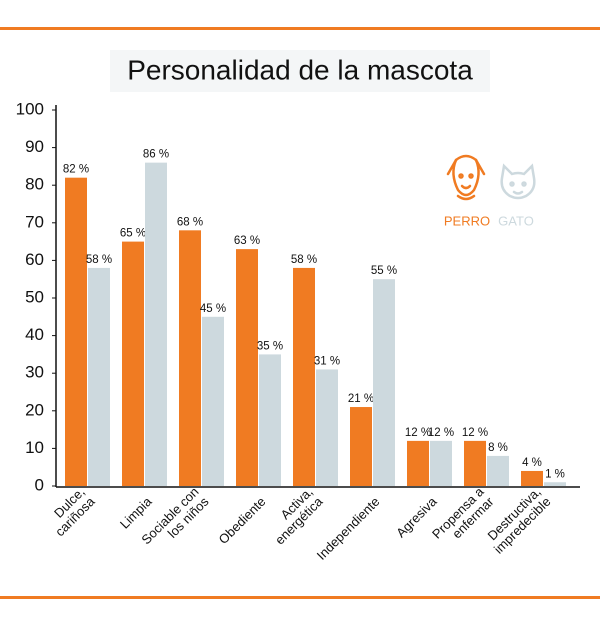 The image size is (600, 630). What do you see at coordinates (300, 597) in the screenshot?
I see `bottom-rule` at bounding box center [300, 597].